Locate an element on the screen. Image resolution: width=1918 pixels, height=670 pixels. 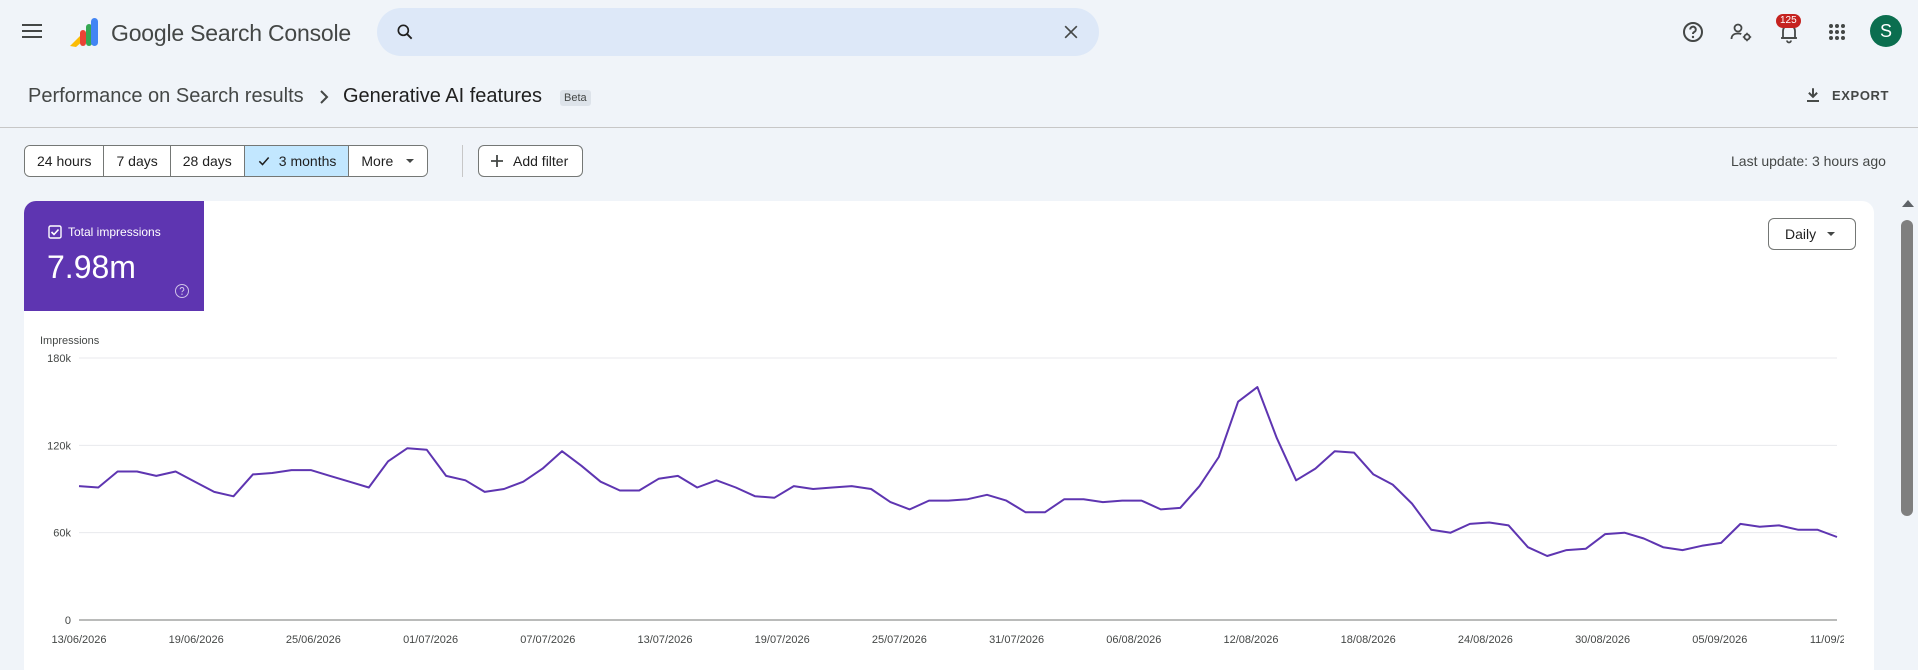
x-tick-label: 01/07/2026 is located at coordinates (430, 640).